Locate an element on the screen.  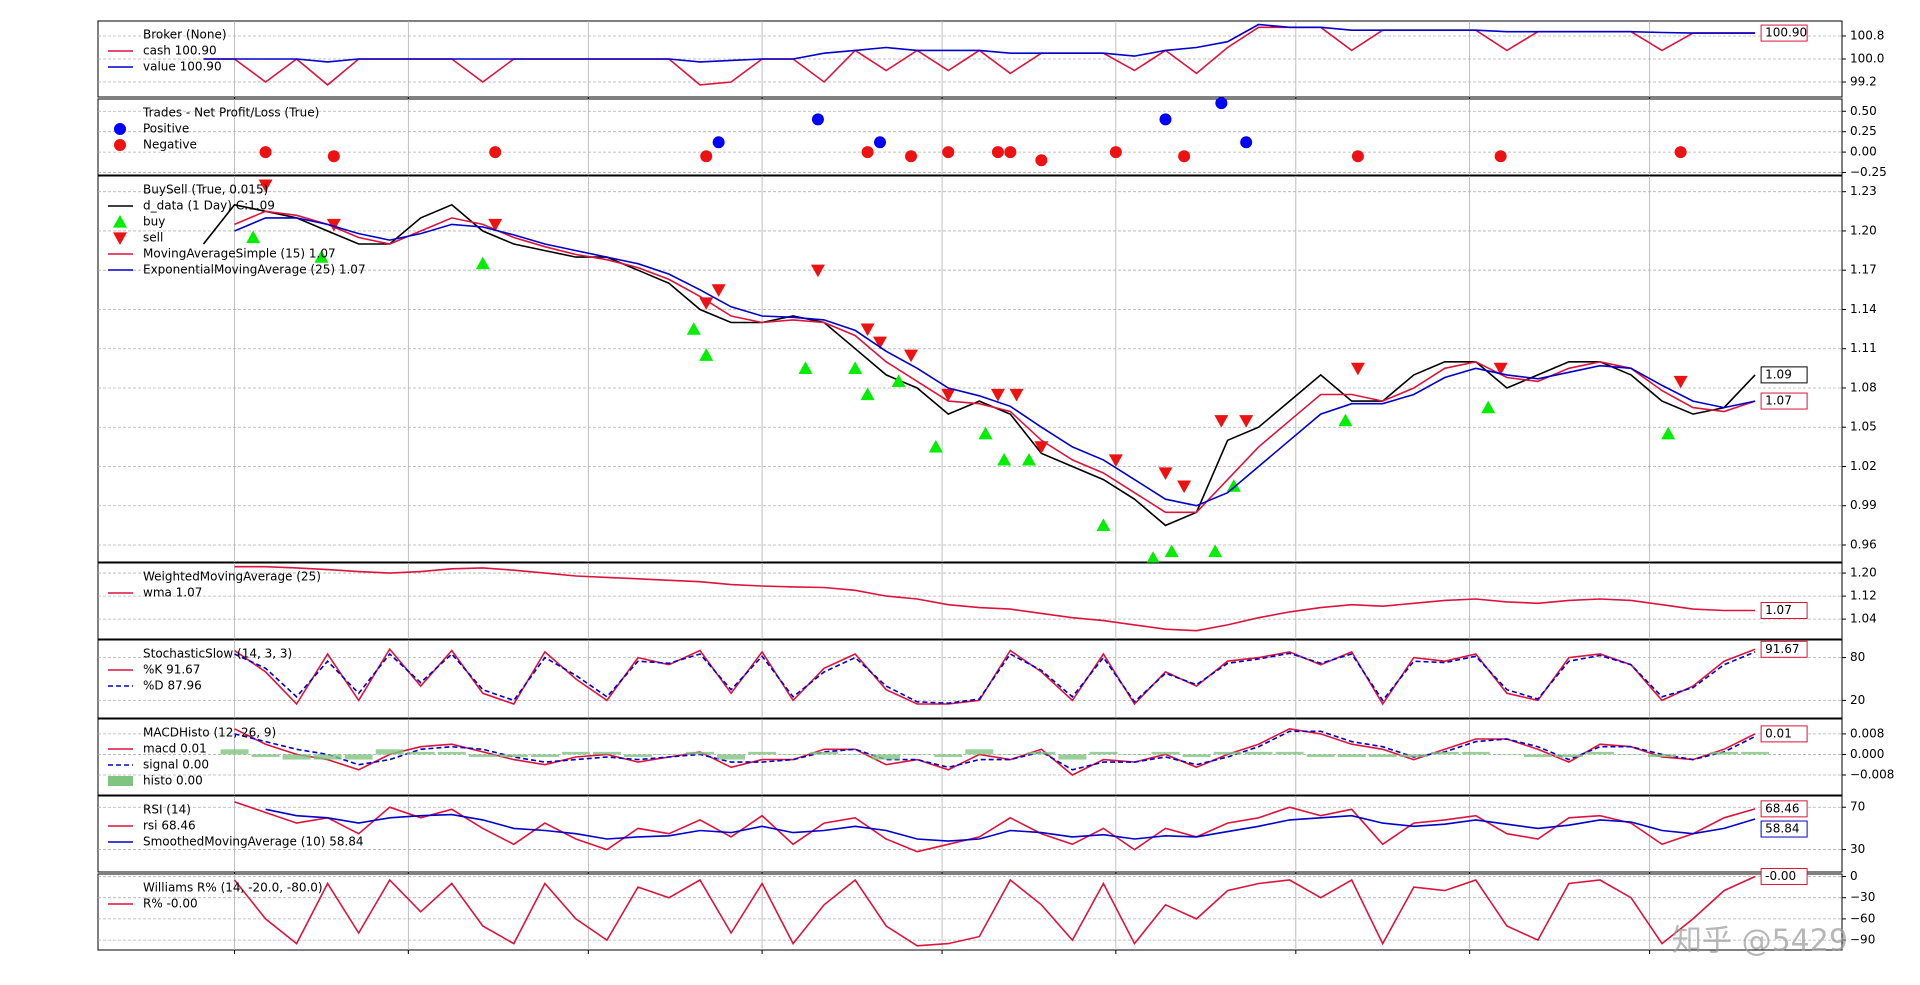
y-tick-label: 1.17 is located at coordinates (1863, 270).